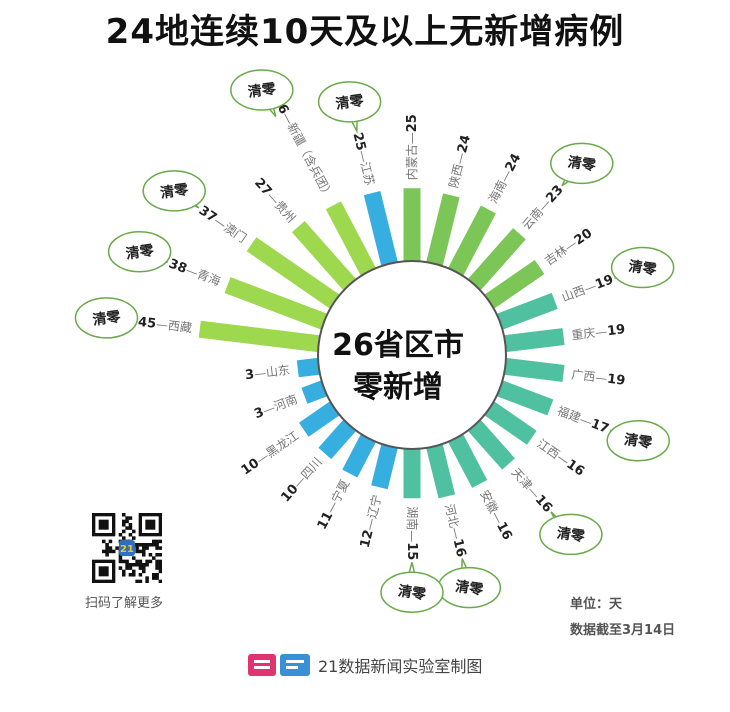 The width and height of the screenshot is (730, 712). Describe the element at coordinates (531, 490) in the screenshot. I see `bar-label: 天津—16` at that location.